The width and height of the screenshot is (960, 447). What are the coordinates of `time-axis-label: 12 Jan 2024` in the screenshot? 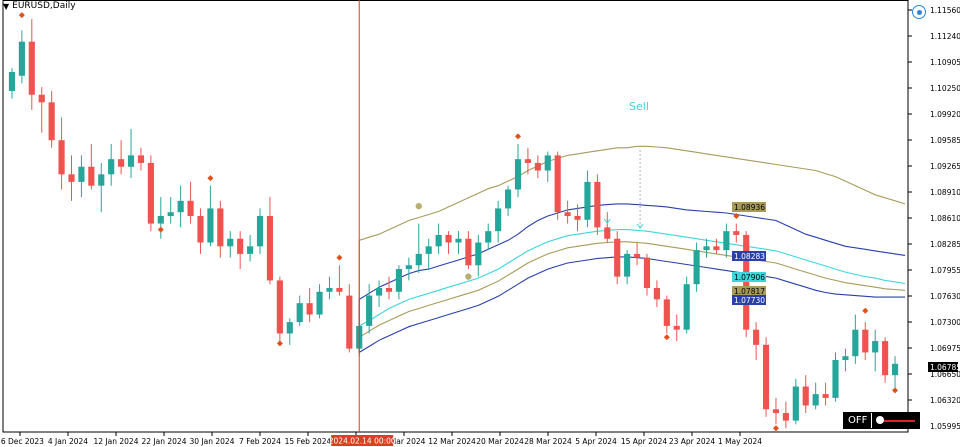 It's located at (116, 441).